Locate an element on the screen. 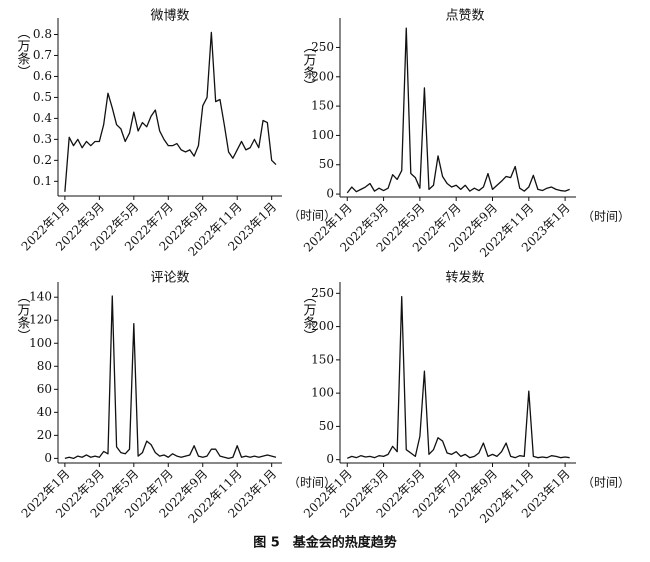 This screenshot has height=562, width=650. y-tick-label: 60 is located at coordinates (44, 389).